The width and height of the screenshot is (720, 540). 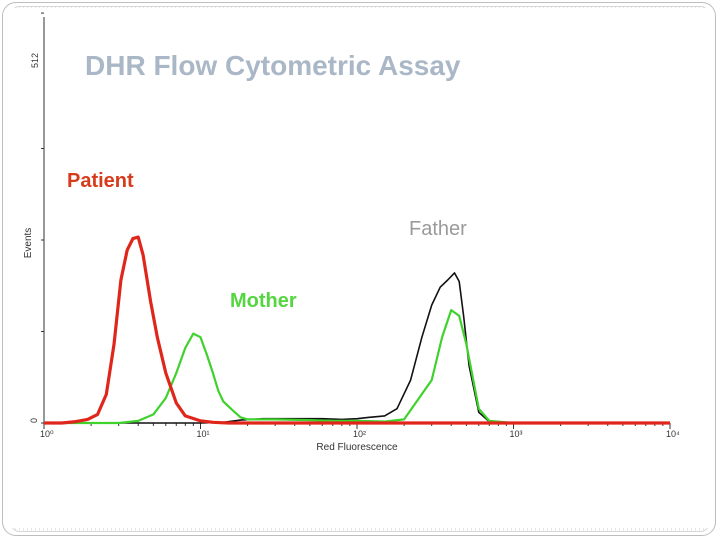 What do you see at coordinates (273, 65) in the screenshot?
I see `chart-title: DHR Flow Cytometric Assay` at bounding box center [273, 65].